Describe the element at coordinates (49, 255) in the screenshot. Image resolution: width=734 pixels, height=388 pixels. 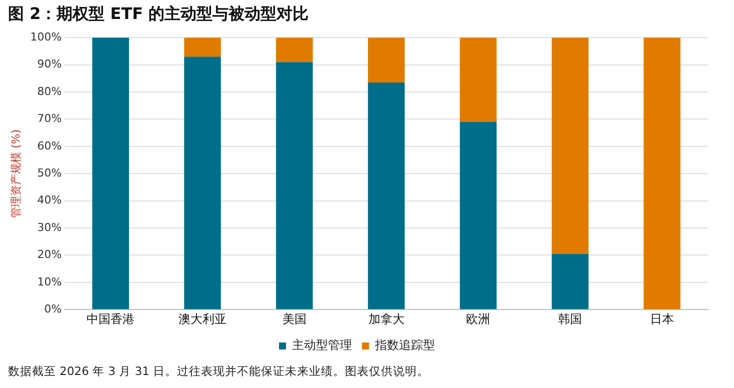
I see `y-tick-label: 20%` at that location.